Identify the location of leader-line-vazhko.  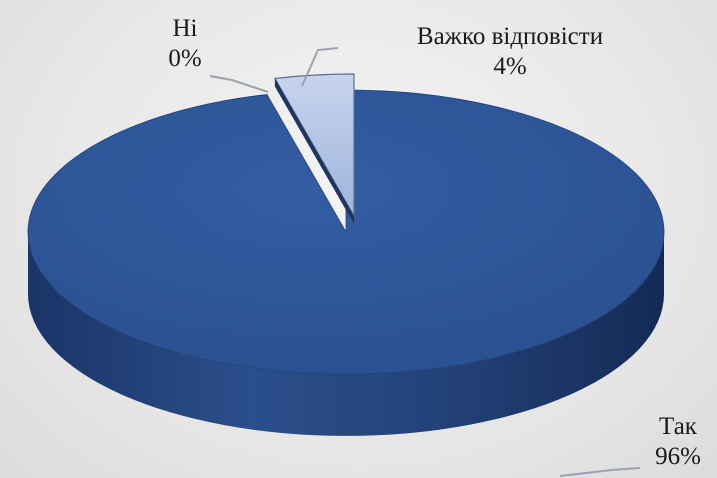
(320, 67).